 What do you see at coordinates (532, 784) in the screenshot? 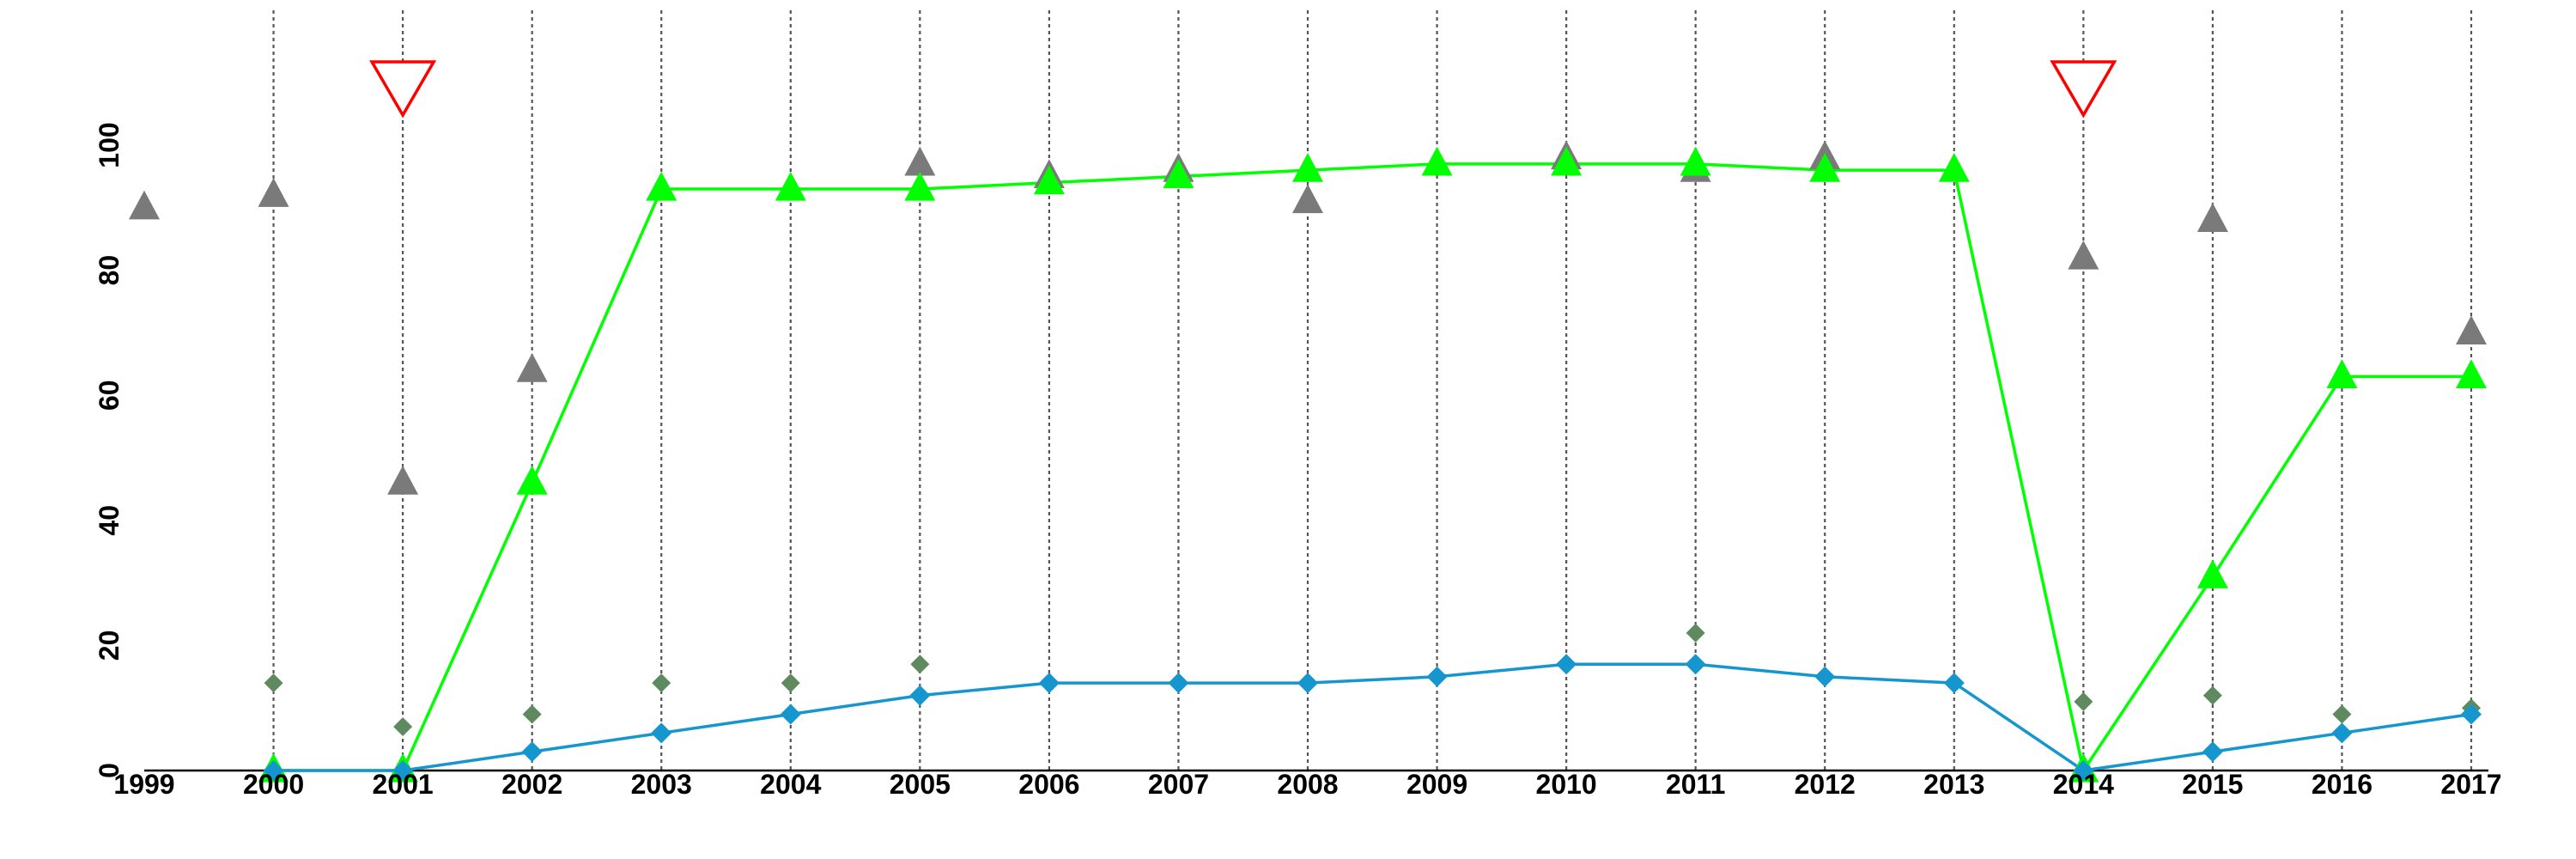
I see `x-tick-label: 2002` at bounding box center [532, 784].